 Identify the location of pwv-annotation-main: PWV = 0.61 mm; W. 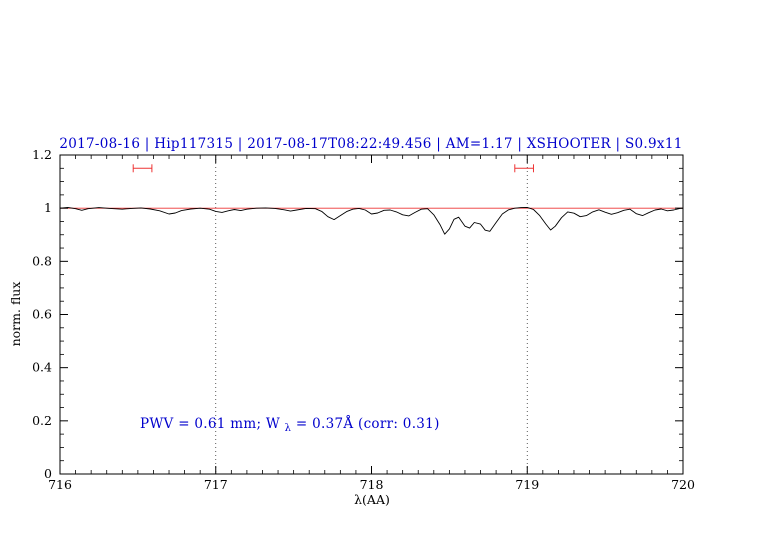
(210, 424).